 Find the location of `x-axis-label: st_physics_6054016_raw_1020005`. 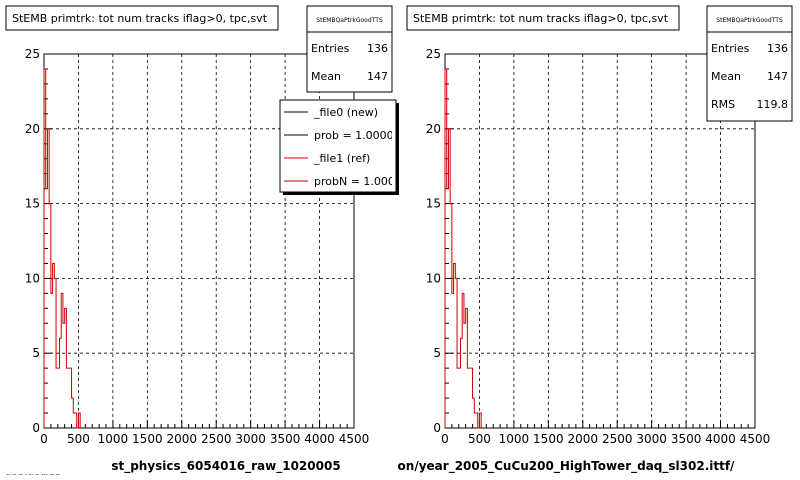

x-axis-label: st_physics_6054016_raw_1020005 is located at coordinates (225, 466).